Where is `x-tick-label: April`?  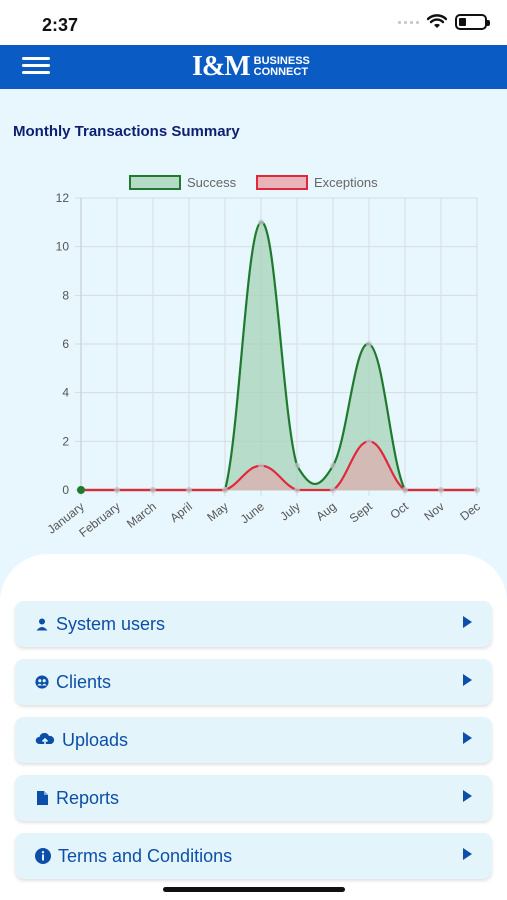 x-tick-label: April is located at coordinates (181, 512).